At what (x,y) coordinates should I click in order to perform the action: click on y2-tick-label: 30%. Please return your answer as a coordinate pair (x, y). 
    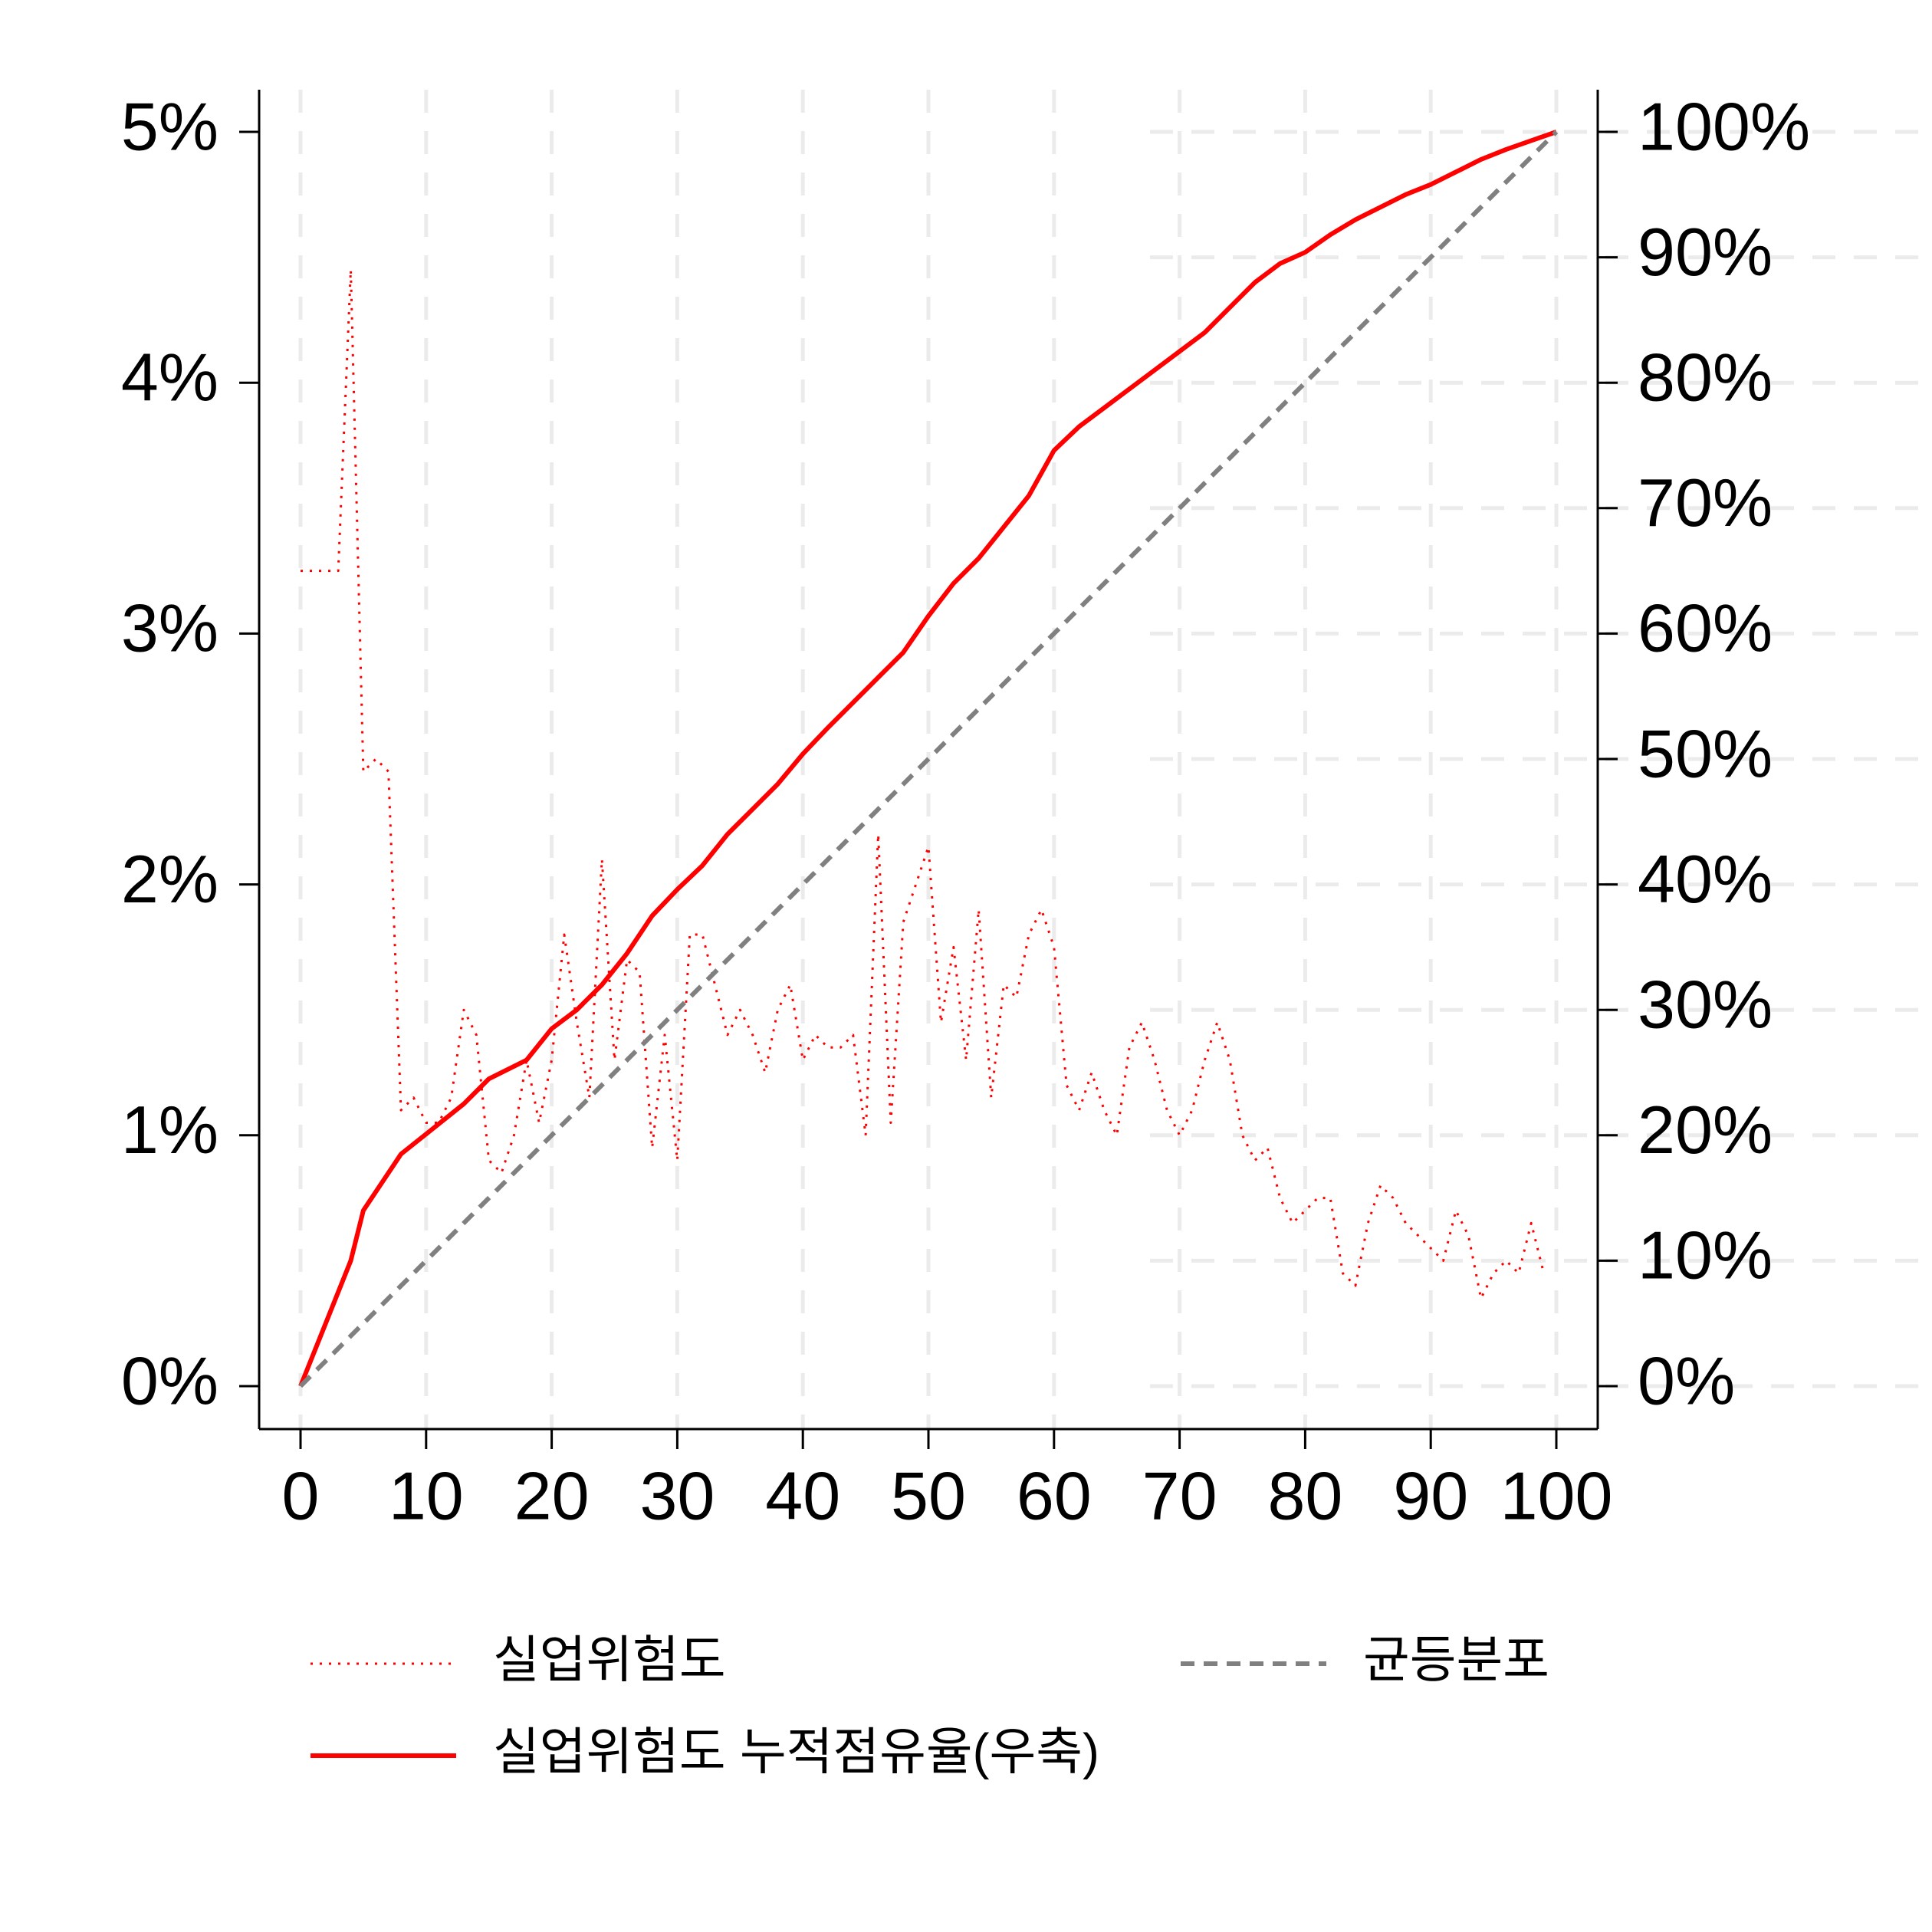
    Looking at the image, I should click on (1706, 1004).